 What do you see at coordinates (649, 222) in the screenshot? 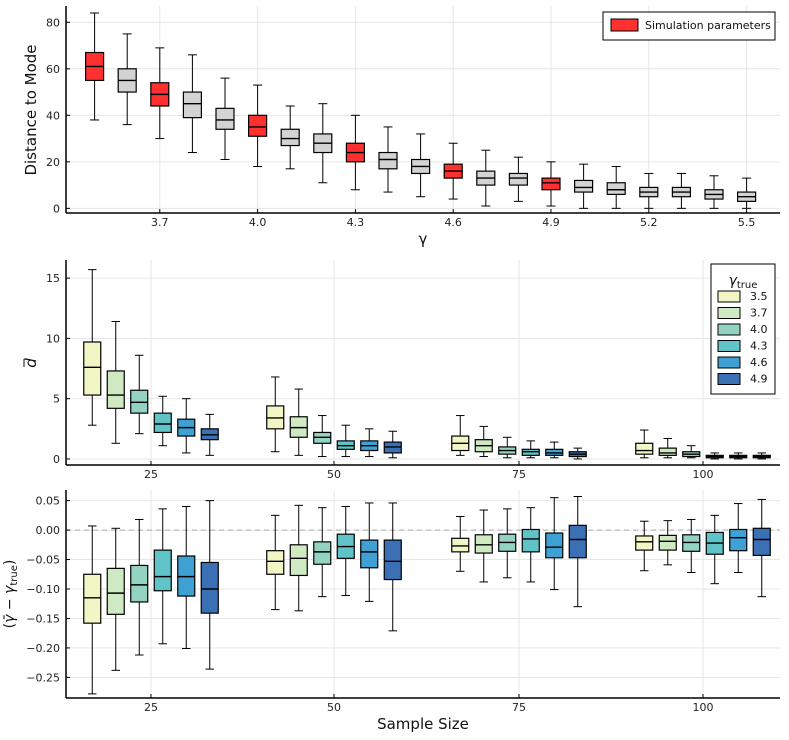
I see `x-tick-label: 5.2` at bounding box center [649, 222].